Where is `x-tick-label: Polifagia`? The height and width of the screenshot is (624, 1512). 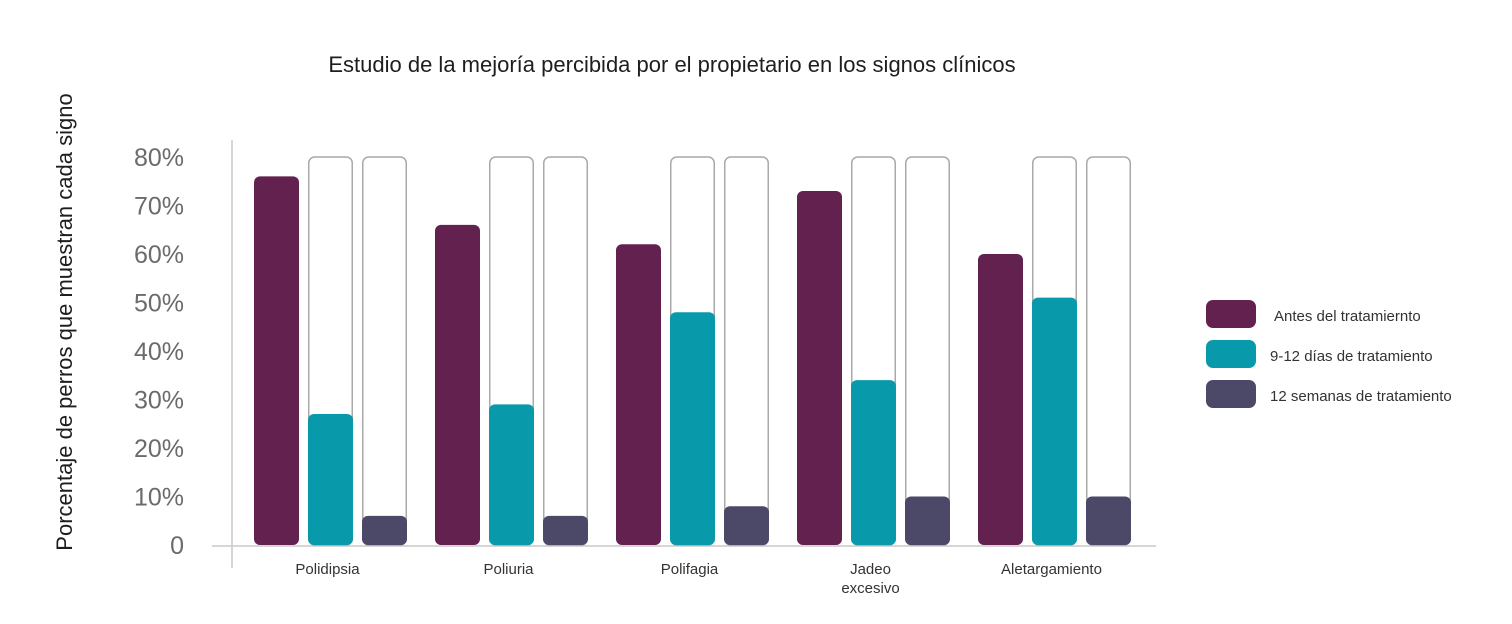 x-tick-label: Polifagia is located at coordinates (690, 569).